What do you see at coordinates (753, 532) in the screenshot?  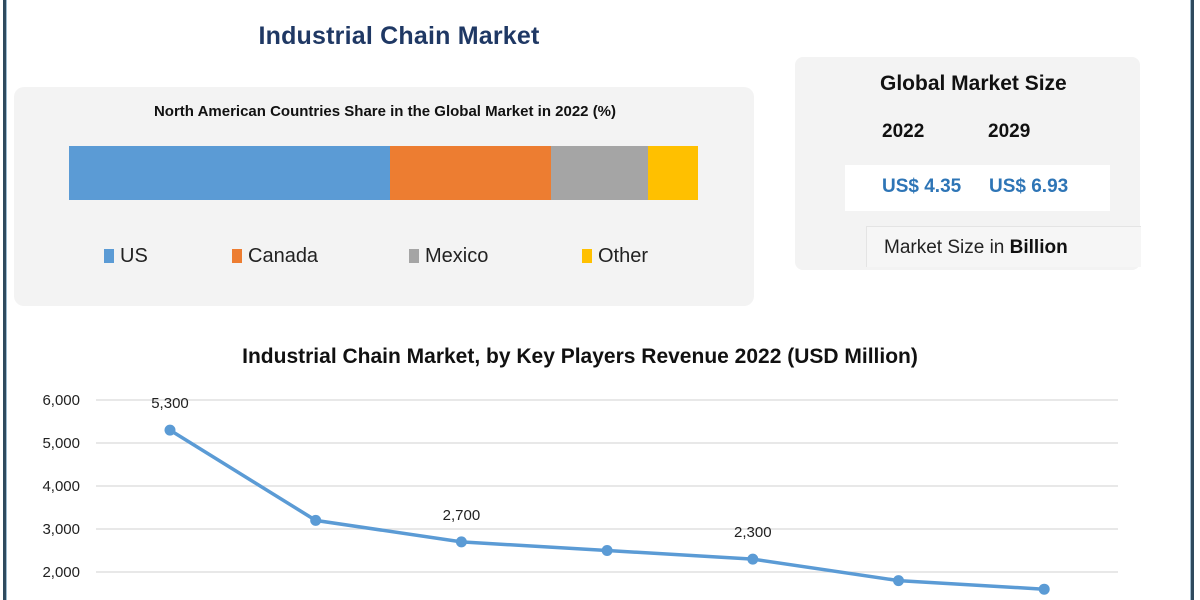 I see `data-label: 2,300` at bounding box center [753, 532].